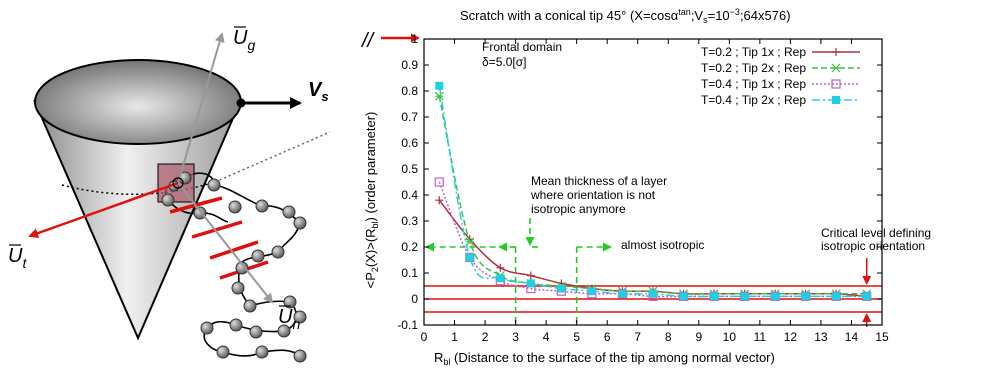  What do you see at coordinates (409, 273) in the screenshot?
I see `y-tick-label: 0.1` at bounding box center [409, 273].